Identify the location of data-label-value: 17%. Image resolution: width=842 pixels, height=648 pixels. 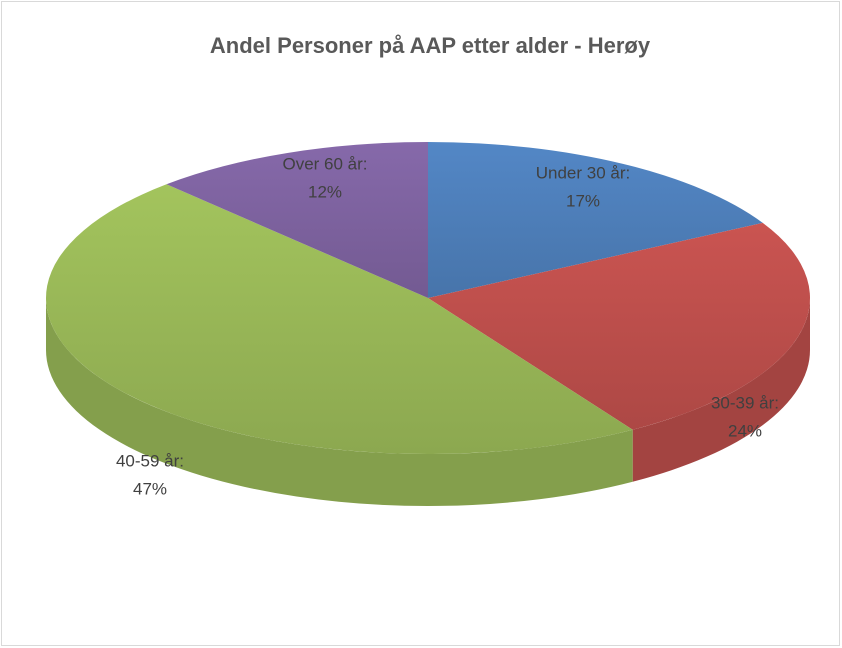
(583, 200).